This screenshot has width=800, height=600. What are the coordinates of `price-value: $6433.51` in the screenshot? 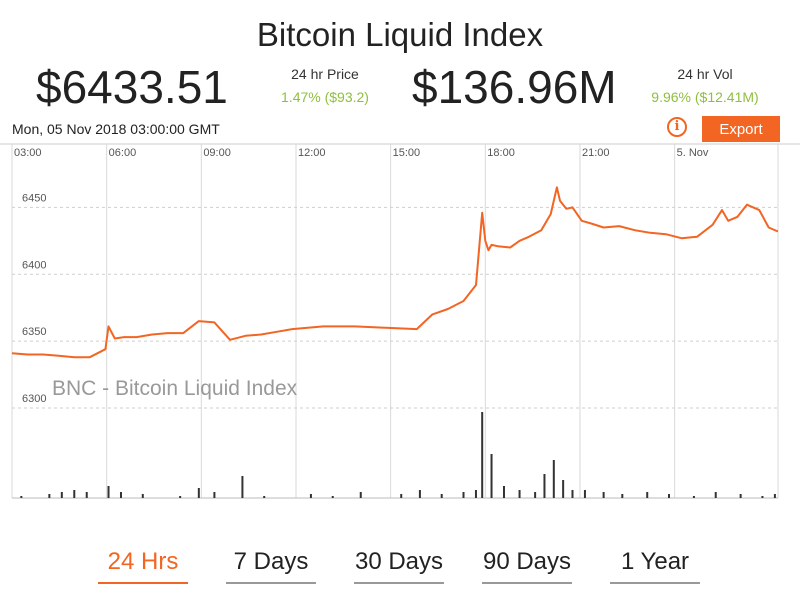 It's located at (132, 87).